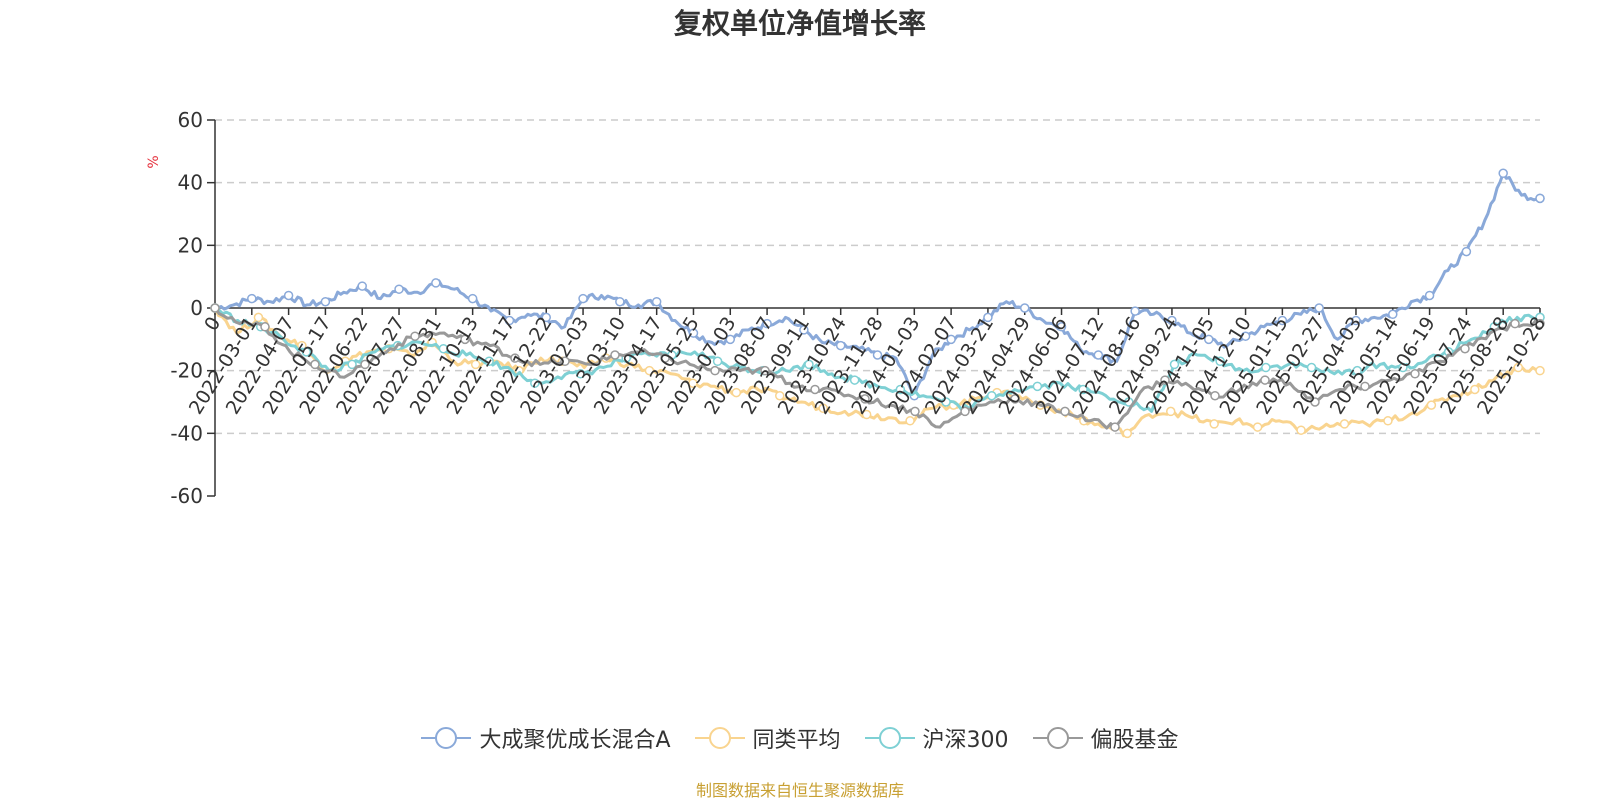 The image size is (1600, 800). I want to click on legend-peer-average-icon, so click(719, 738).